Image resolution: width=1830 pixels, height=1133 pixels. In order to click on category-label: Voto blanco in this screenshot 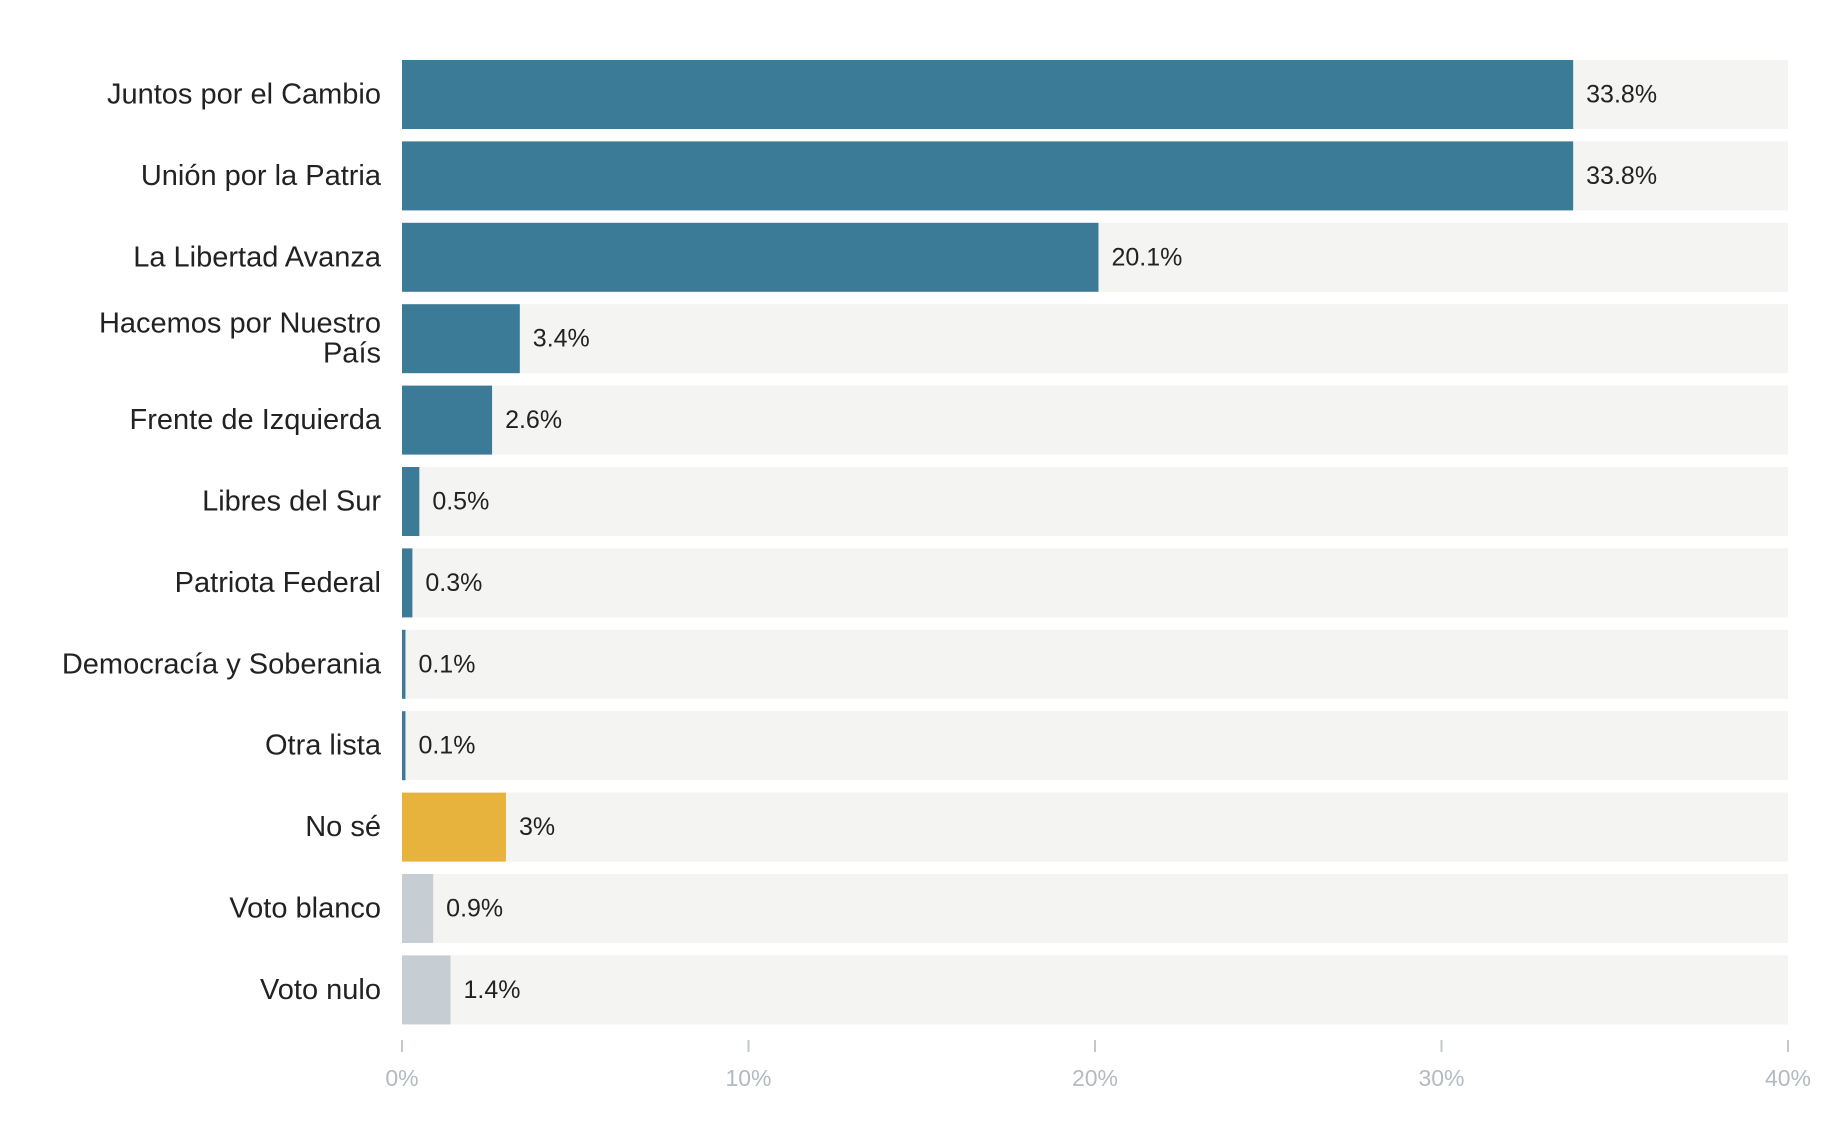, I will do `click(305, 909)`.